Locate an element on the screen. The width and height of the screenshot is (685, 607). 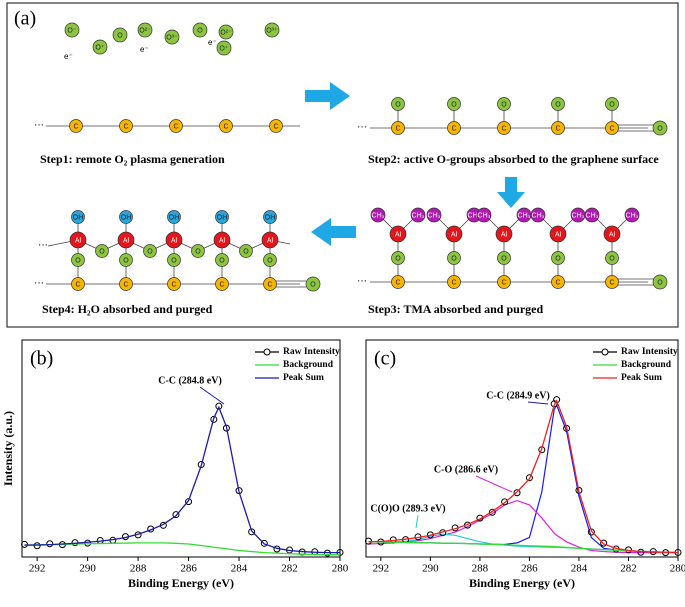
arrow-down is located at coordinates (511, 192).